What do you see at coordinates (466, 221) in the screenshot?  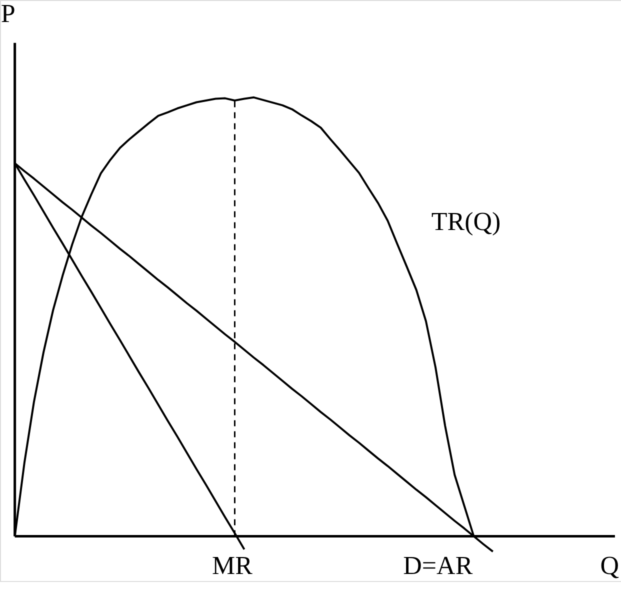 I see `series-label: TR(Q)` at bounding box center [466, 221].